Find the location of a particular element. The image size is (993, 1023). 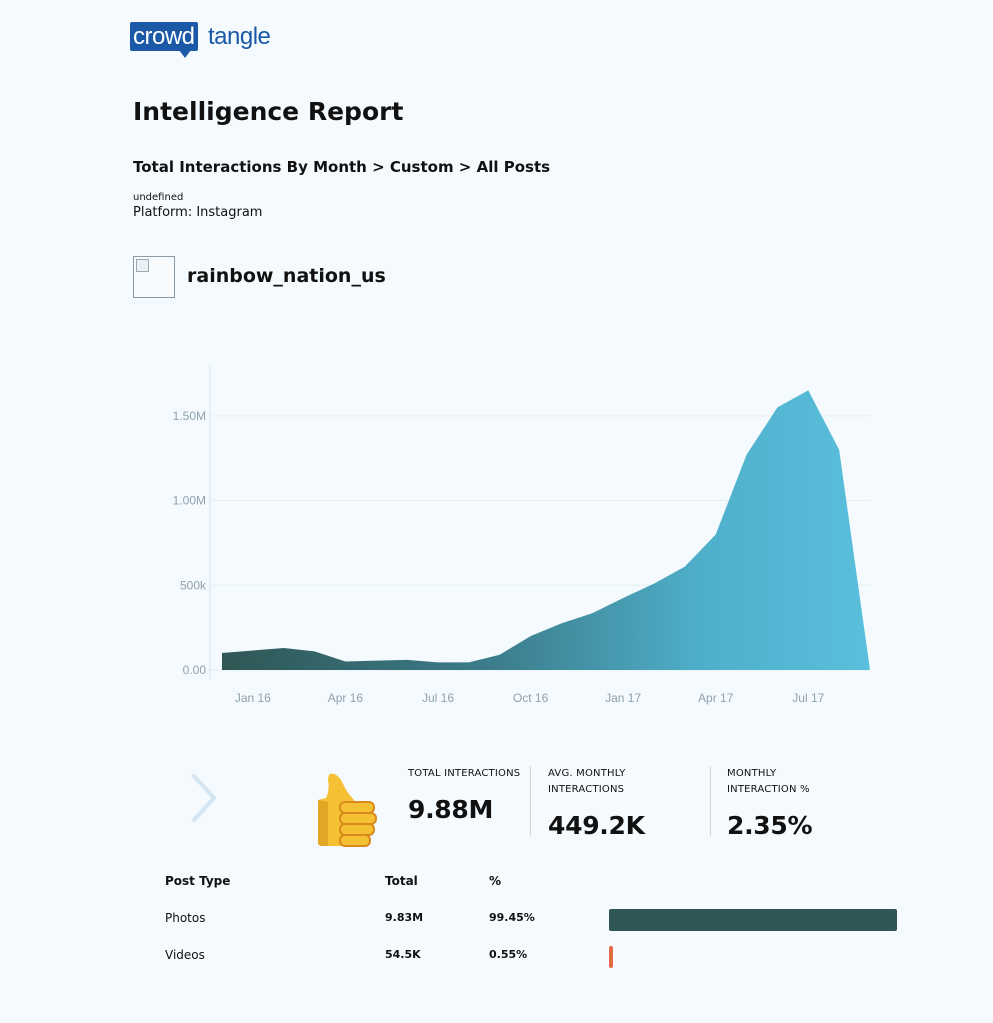

x-tick-label: Apr 17 is located at coordinates (716, 698).